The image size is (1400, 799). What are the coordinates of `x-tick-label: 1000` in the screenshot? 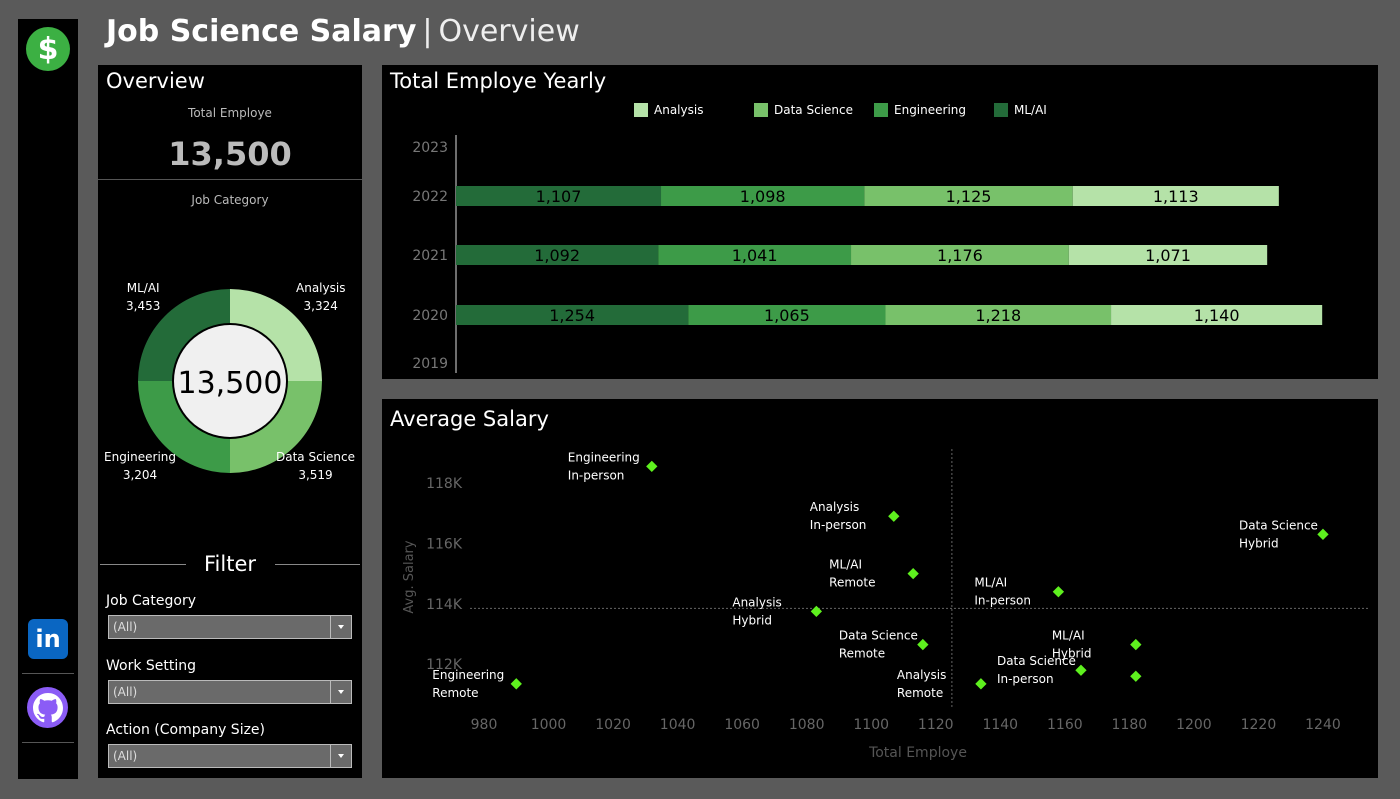 It's located at (549, 725).